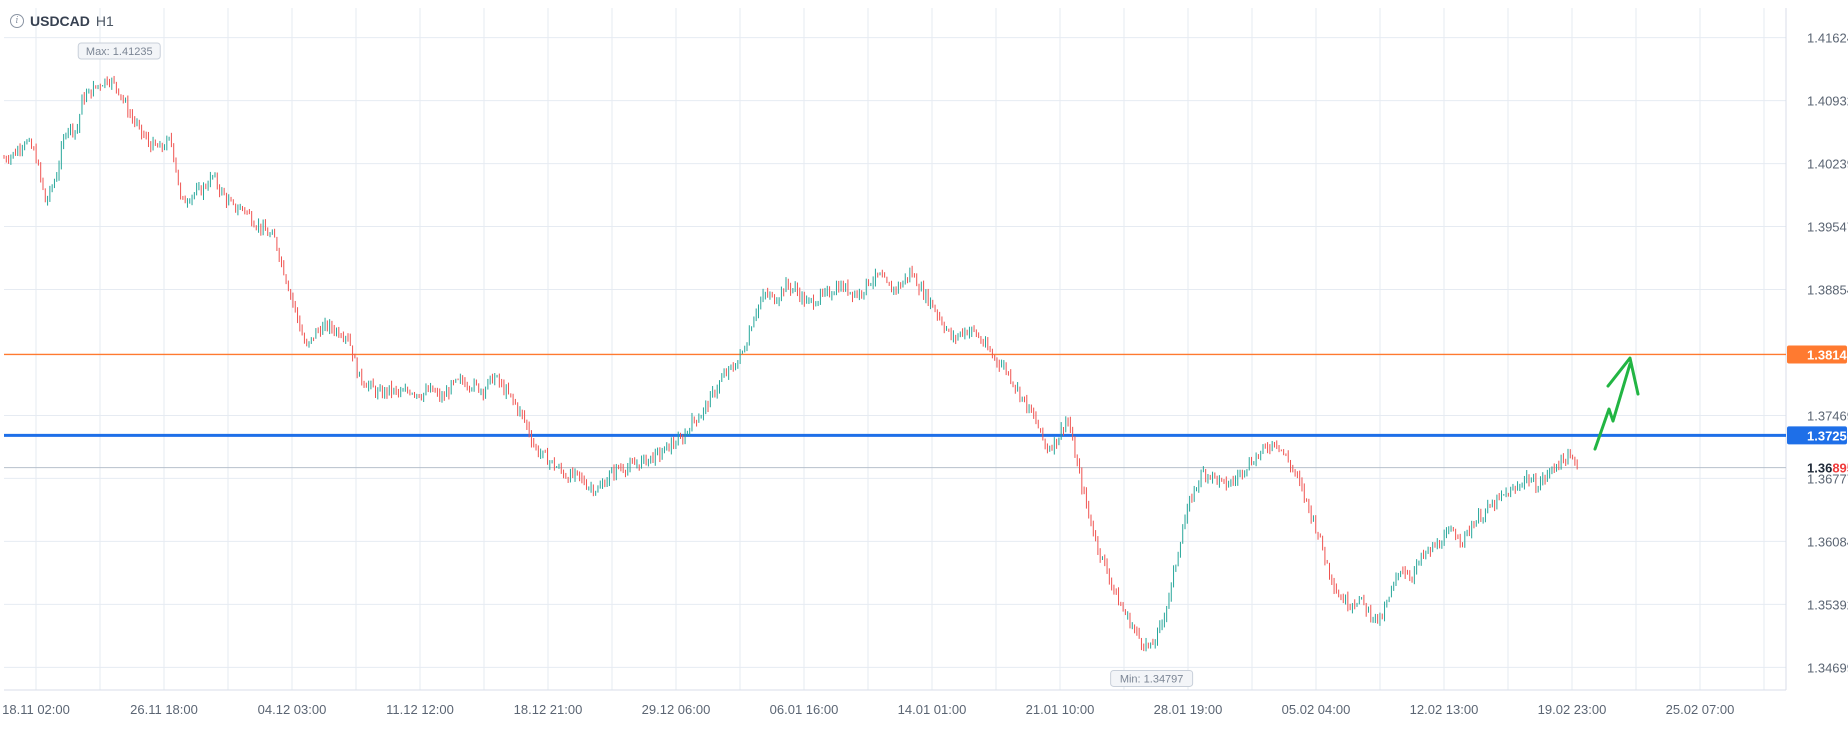  I want to click on info-icon: i, so click(17, 21).